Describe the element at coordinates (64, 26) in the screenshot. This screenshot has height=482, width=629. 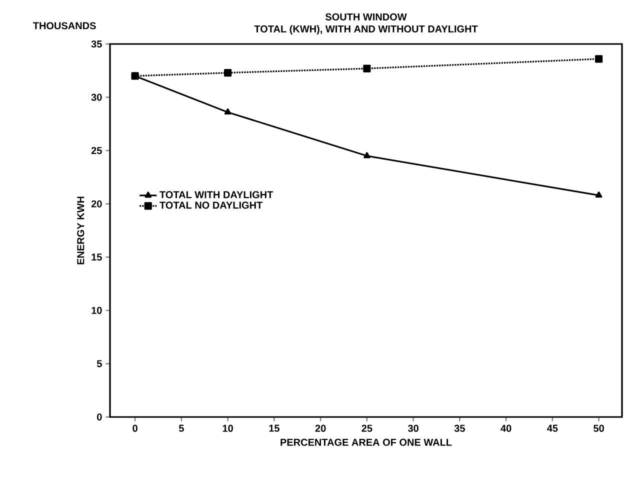
I see `text: THOUSANDS` at that location.